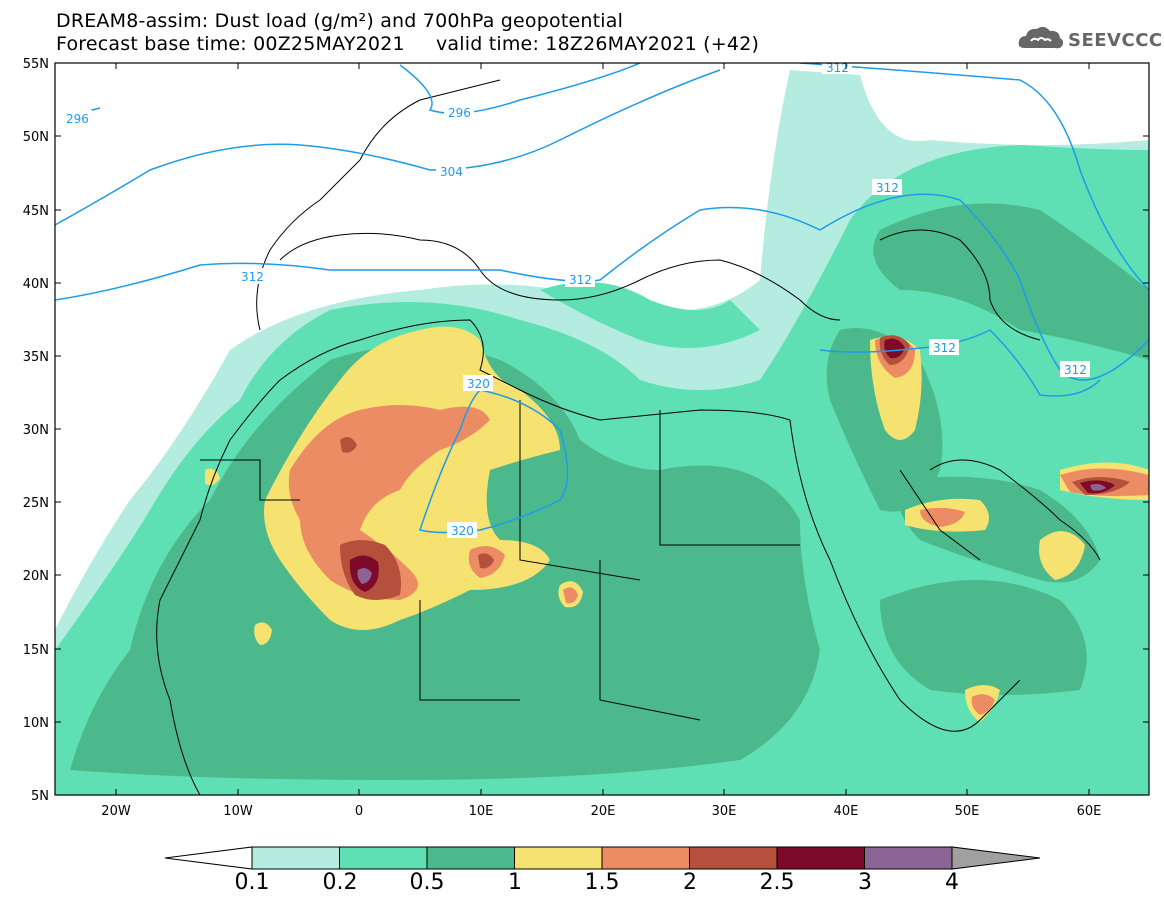 This screenshot has height=907, width=1165. I want to click on colorbar-label: 1, so click(515, 882).